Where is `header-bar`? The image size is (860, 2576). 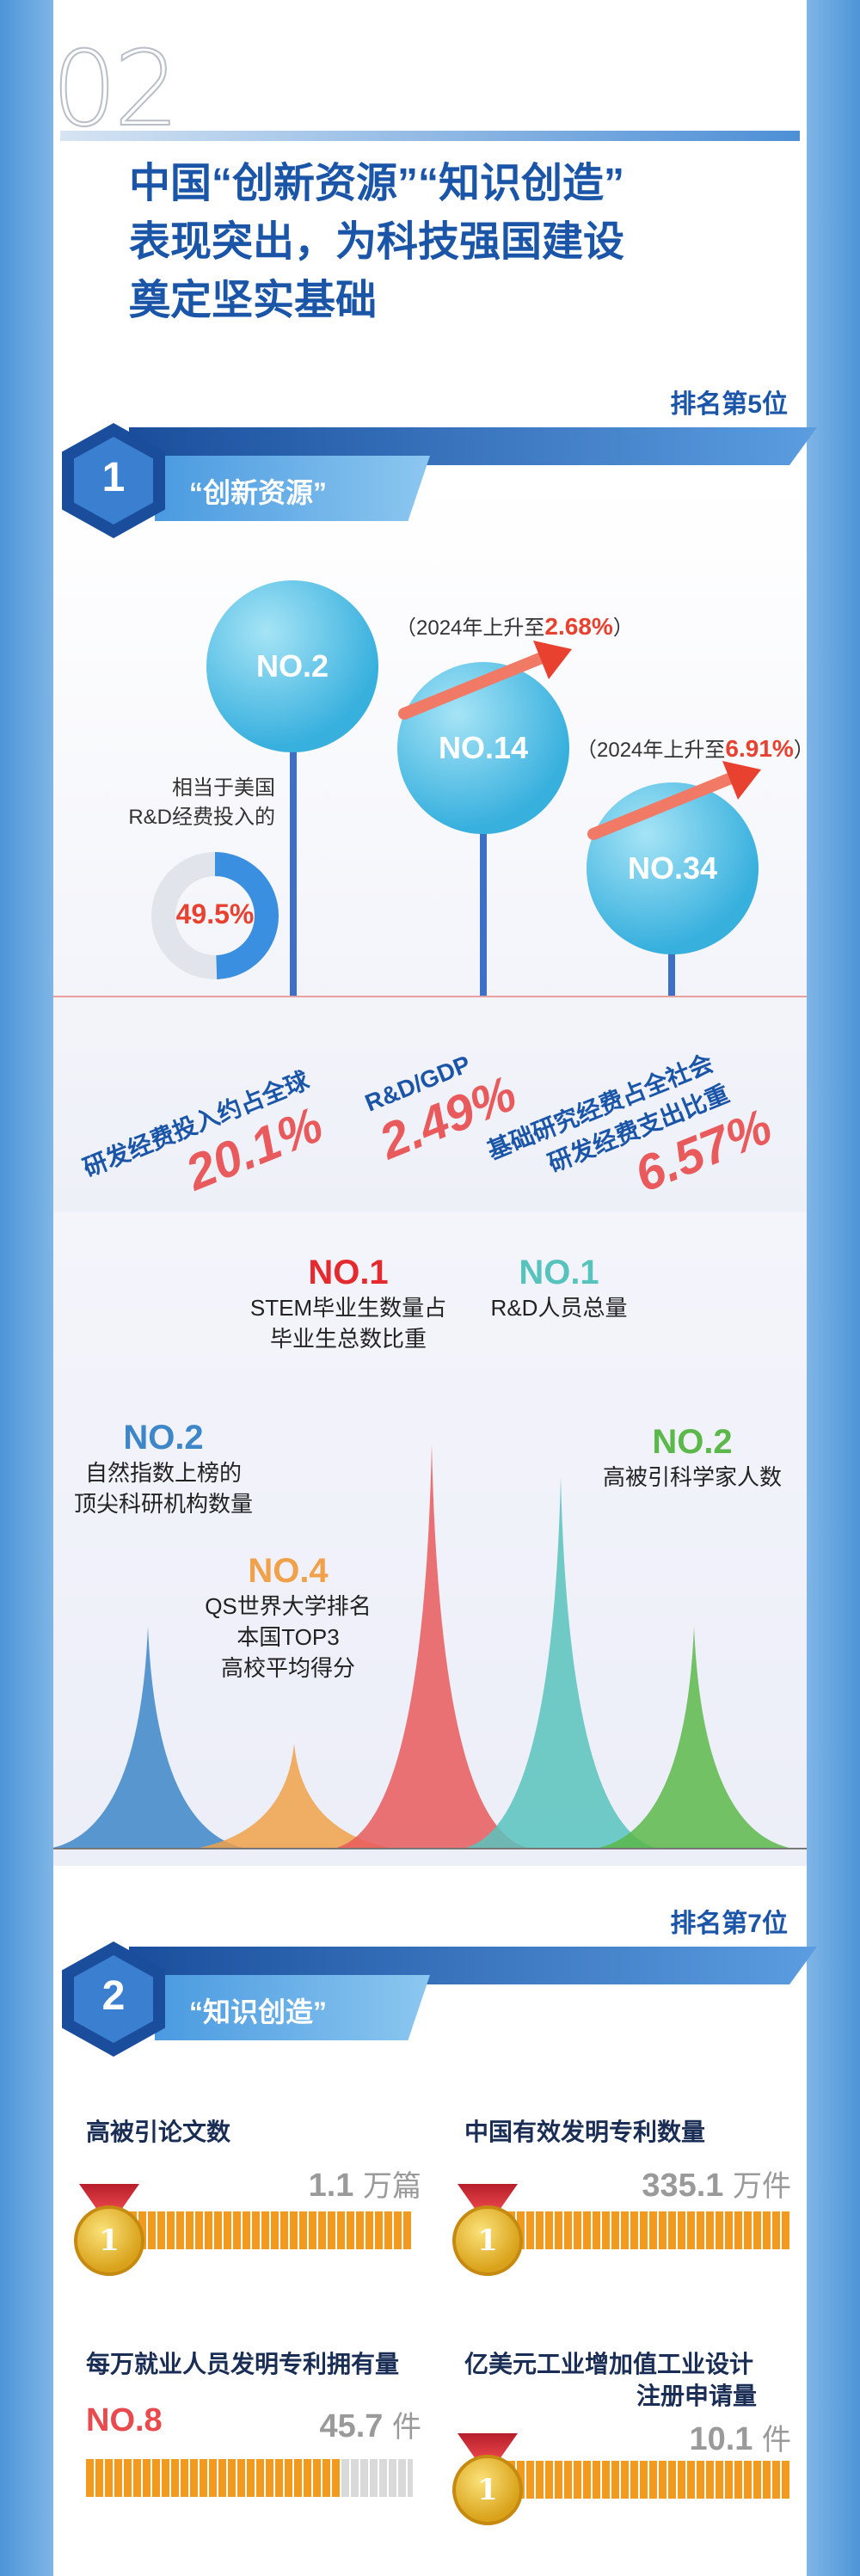 header-bar is located at coordinates (430, 136).